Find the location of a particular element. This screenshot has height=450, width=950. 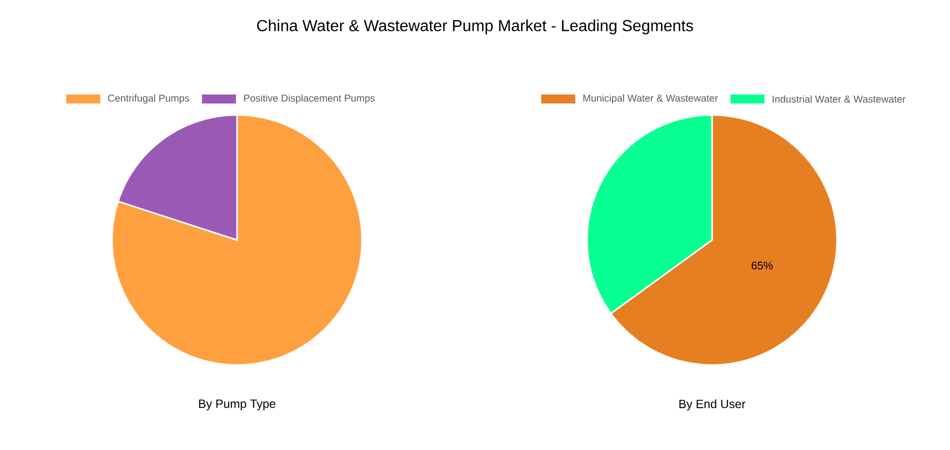

legend-label: Positive Displacement Pumps is located at coordinates (309, 99).